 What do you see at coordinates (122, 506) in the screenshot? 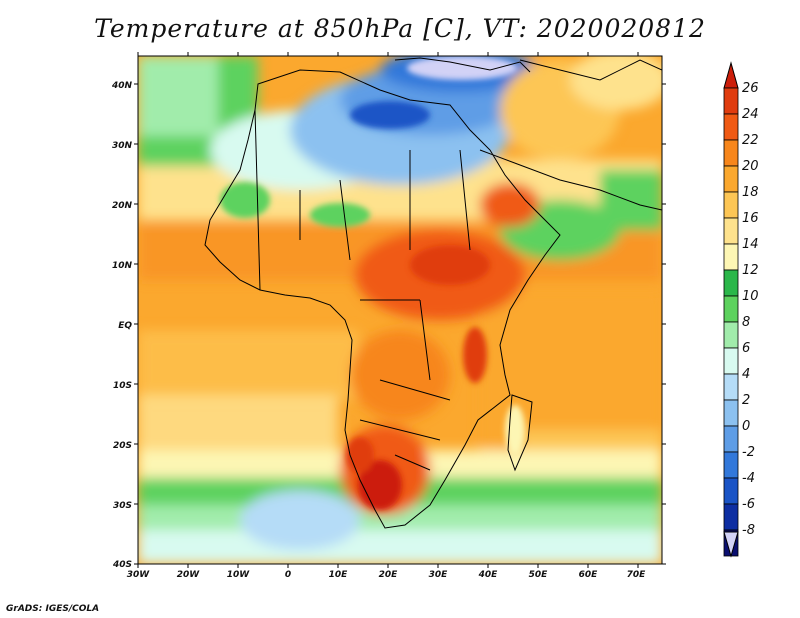
I see `lat-label: 30S` at bounding box center [122, 506].